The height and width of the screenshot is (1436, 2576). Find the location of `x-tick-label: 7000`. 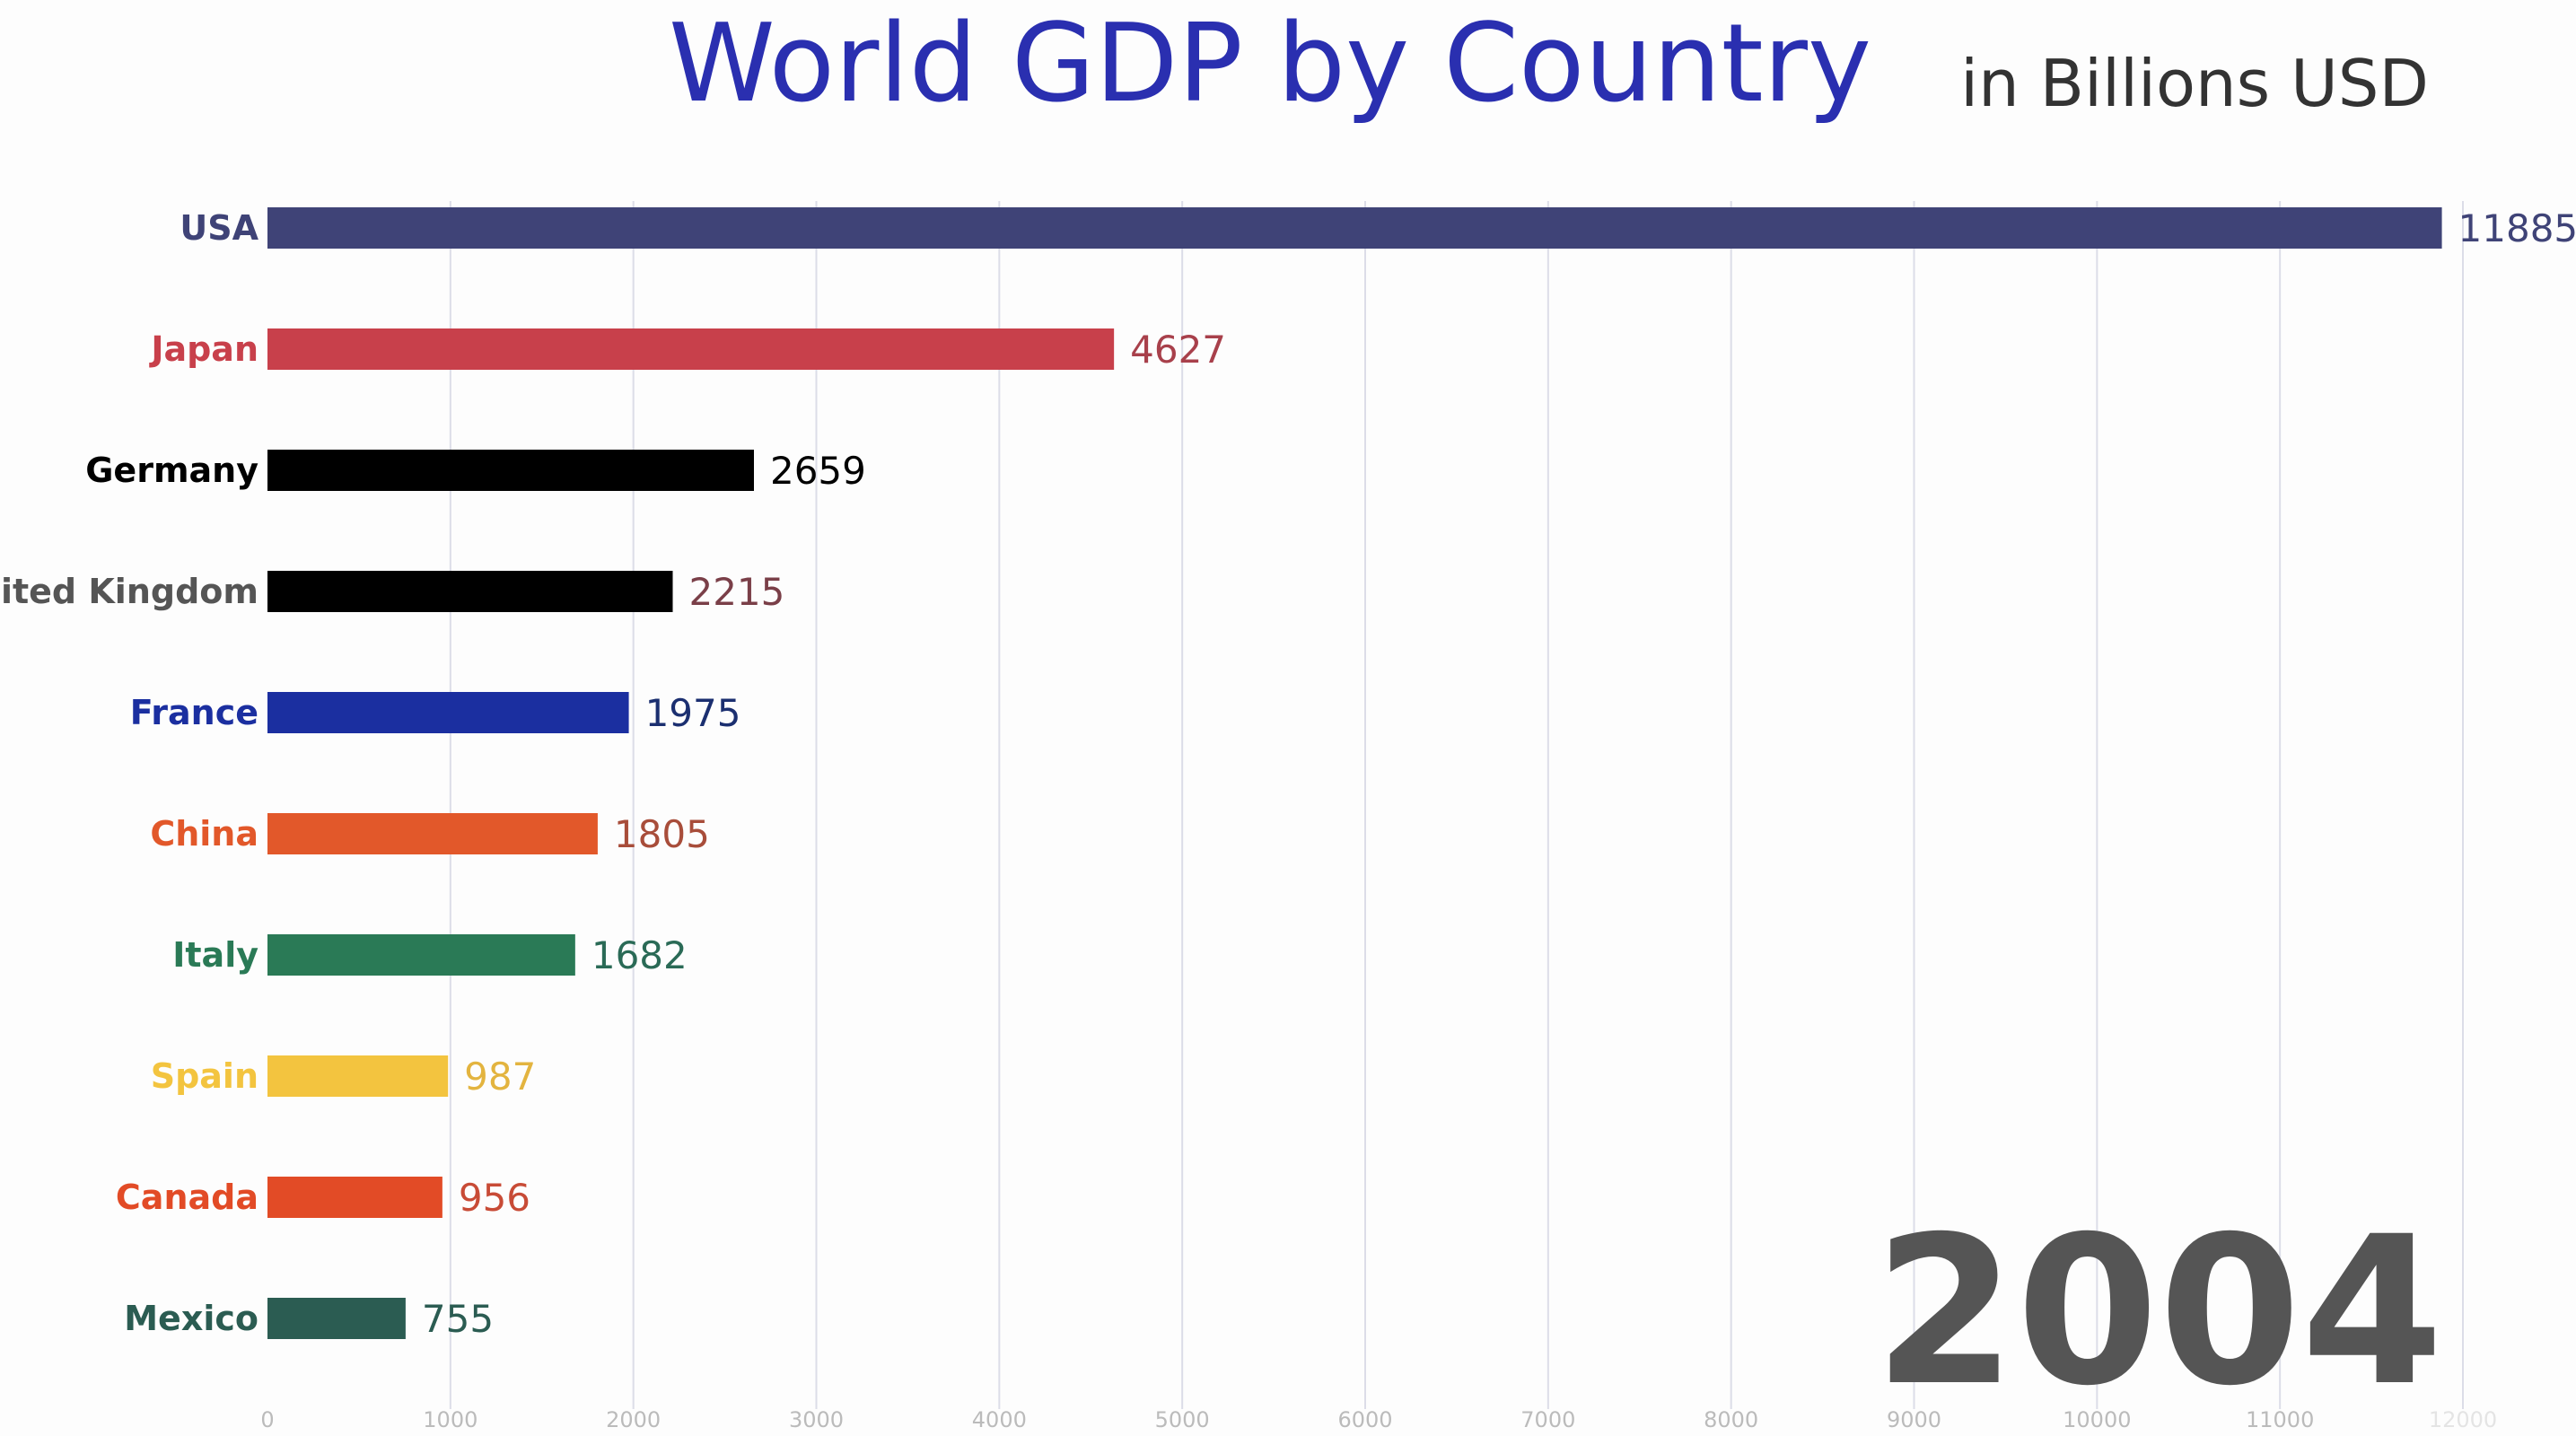

x-tick-label: 7000 is located at coordinates (1547, 1419).